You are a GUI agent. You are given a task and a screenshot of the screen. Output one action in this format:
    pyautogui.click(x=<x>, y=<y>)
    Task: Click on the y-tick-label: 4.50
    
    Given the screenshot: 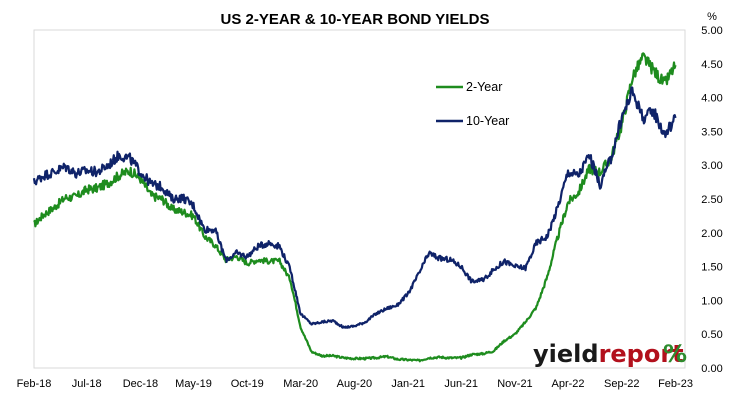 What is the action you would take?
    pyautogui.click(x=711, y=65)
    